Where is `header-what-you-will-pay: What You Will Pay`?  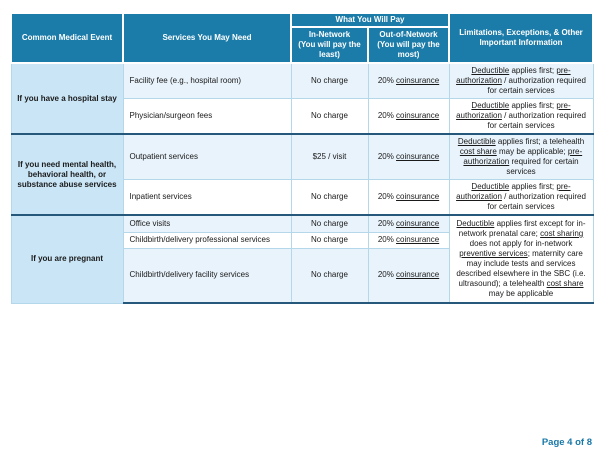
header-what-you-will-pay: What You Will Pay is located at coordinates (370, 20).